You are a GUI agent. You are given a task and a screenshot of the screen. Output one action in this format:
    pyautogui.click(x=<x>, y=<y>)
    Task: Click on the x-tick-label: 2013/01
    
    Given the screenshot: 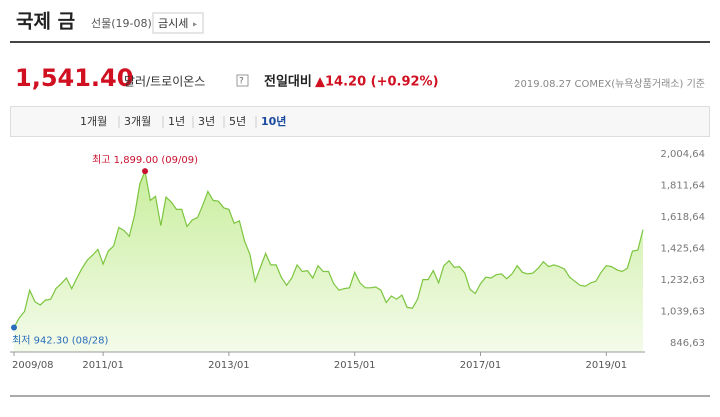 What is the action you would take?
    pyautogui.click(x=229, y=365)
    